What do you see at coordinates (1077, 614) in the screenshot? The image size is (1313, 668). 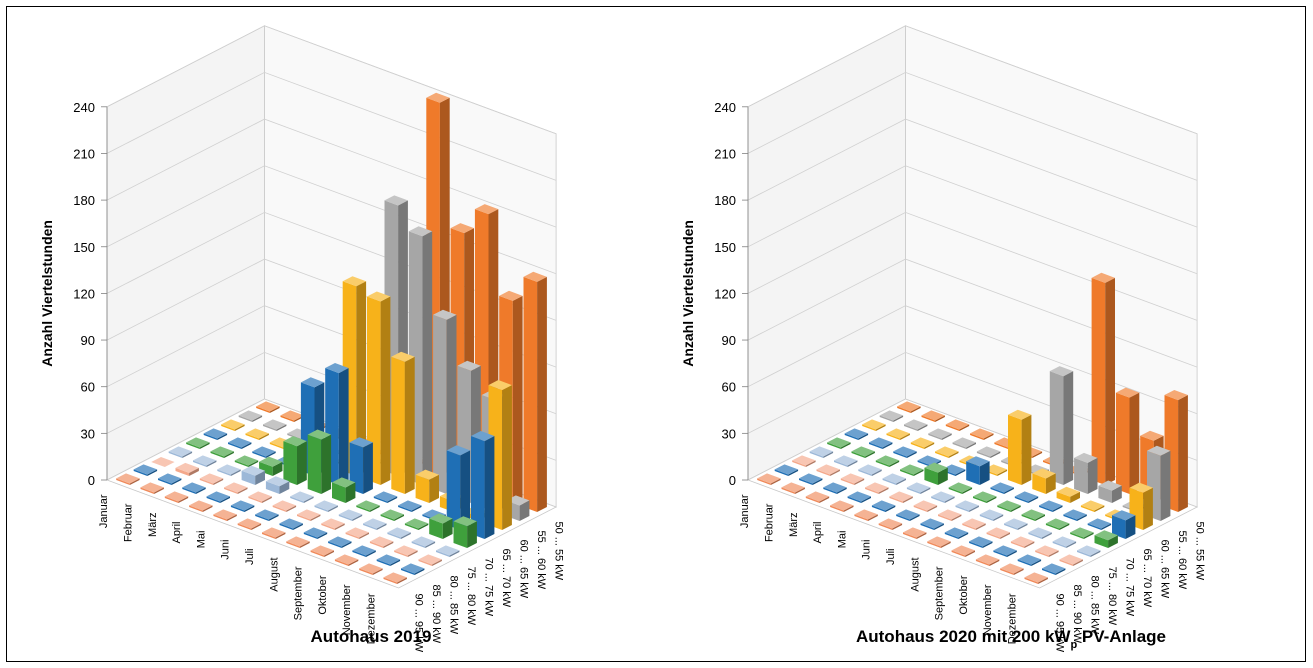 I see `series-label: 85 ... 90 kW` at bounding box center [1077, 614].